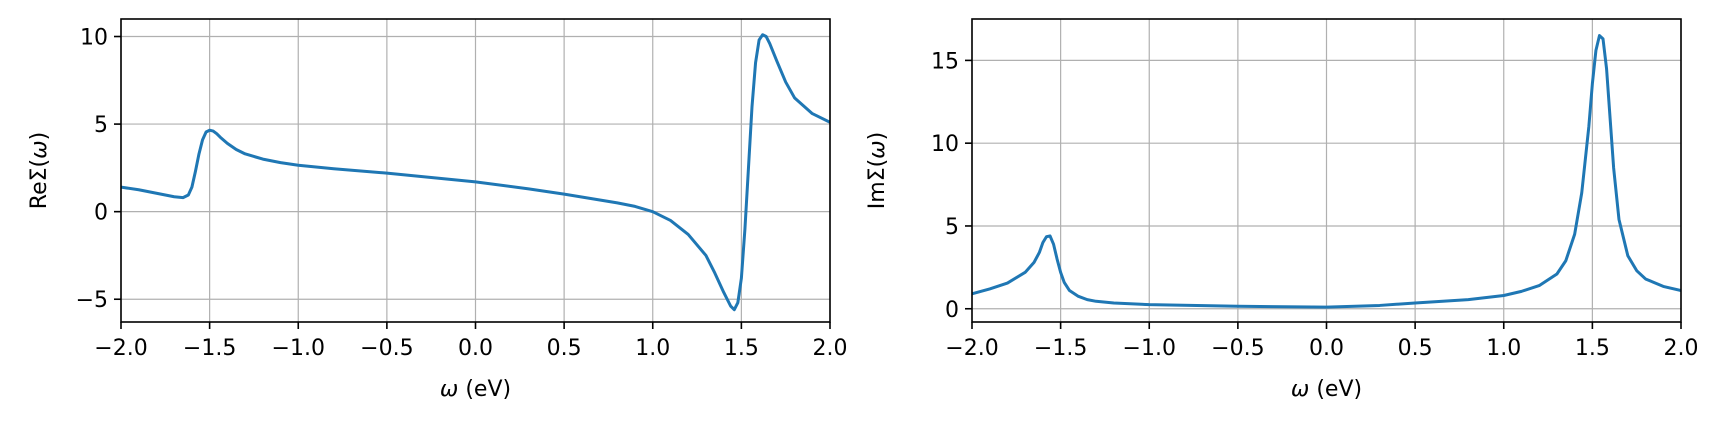  What do you see at coordinates (877, 170) in the screenshot?
I see `y-axis-label: ImΣ(ω)` at bounding box center [877, 170].